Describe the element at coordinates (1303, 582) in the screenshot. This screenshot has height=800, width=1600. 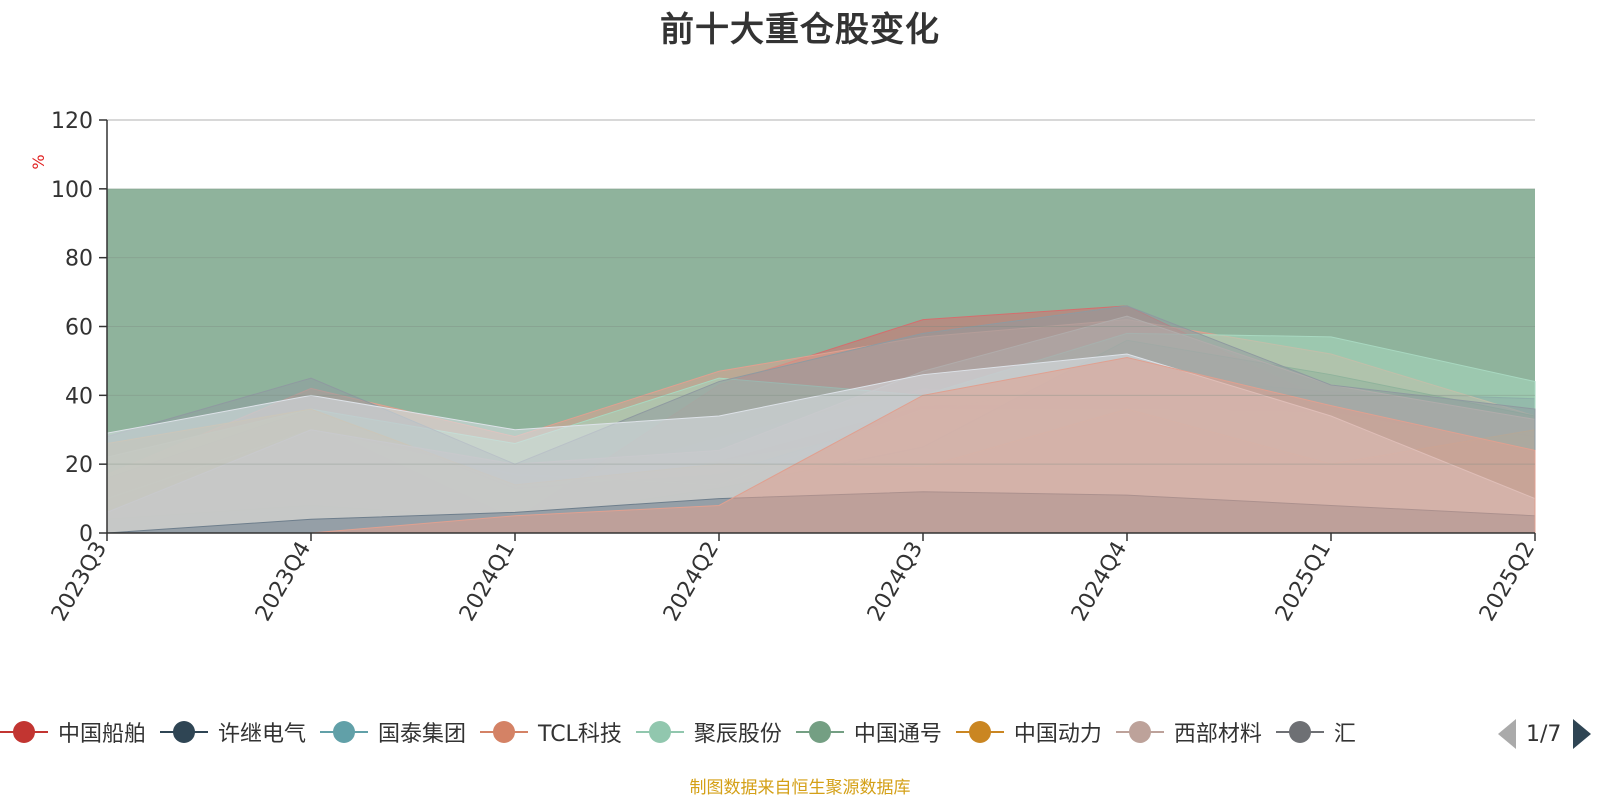
I see `x-tick-label: 2025Q1` at that location.